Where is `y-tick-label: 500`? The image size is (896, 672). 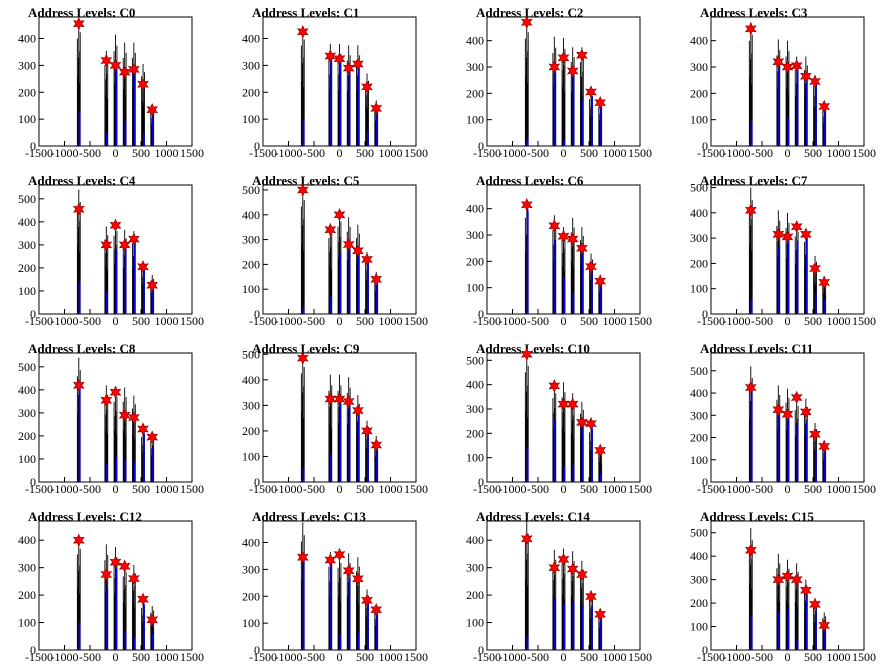 y-tick-label: 500 is located at coordinates (251, 354).